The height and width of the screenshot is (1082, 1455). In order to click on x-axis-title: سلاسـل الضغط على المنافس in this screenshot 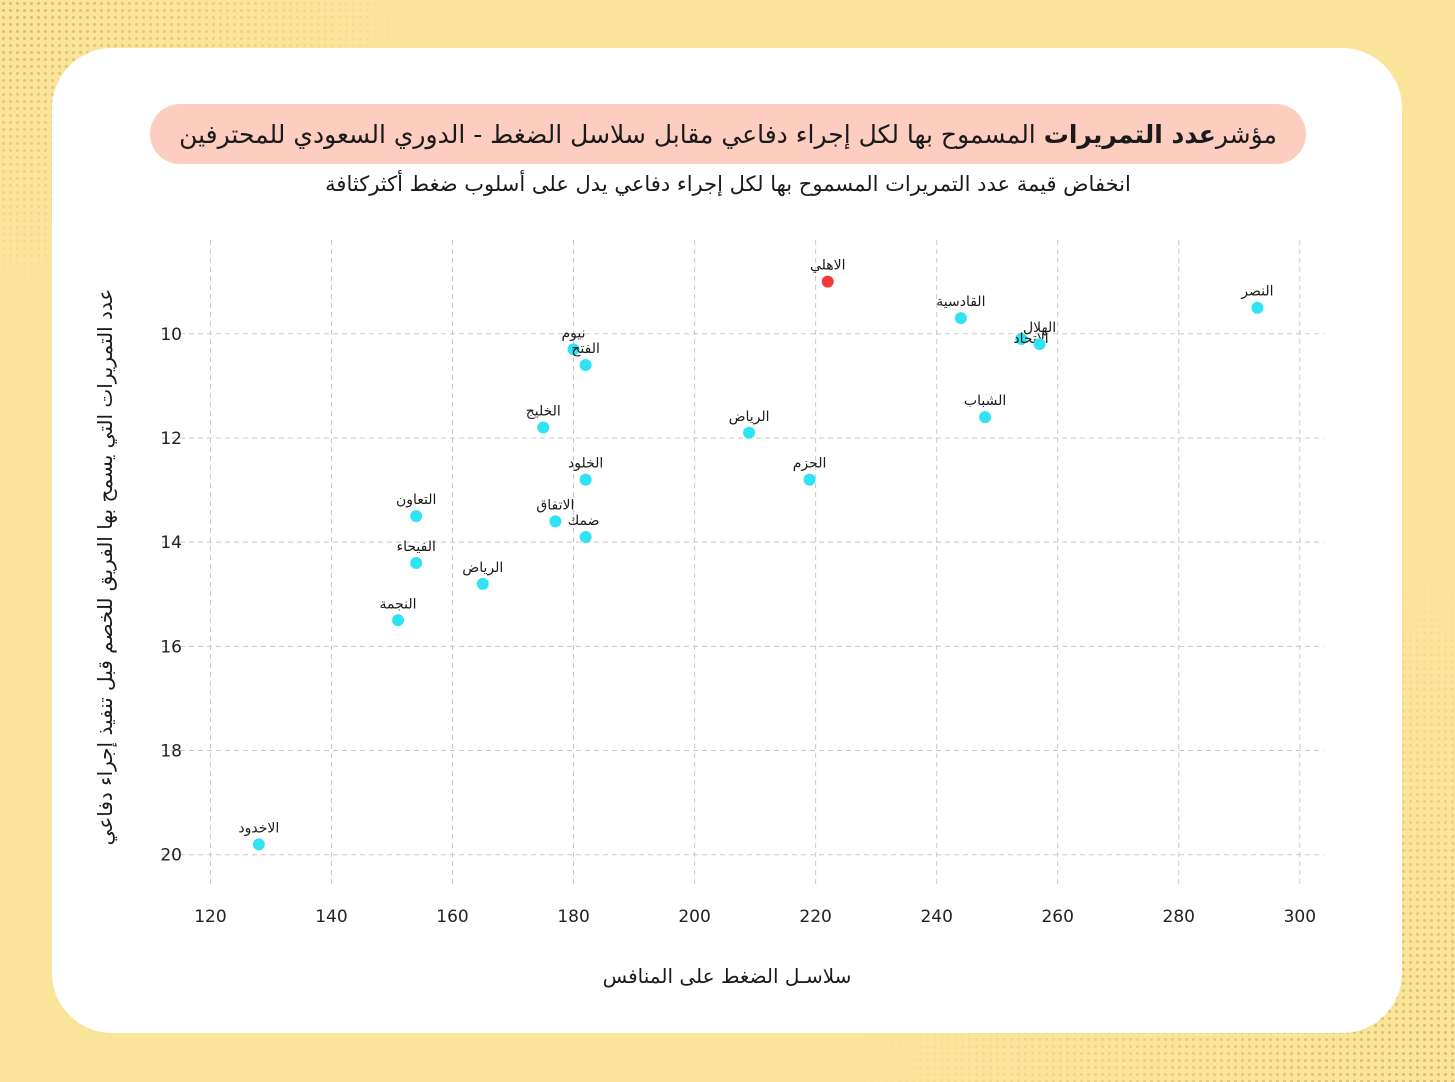, I will do `click(727, 976)`.